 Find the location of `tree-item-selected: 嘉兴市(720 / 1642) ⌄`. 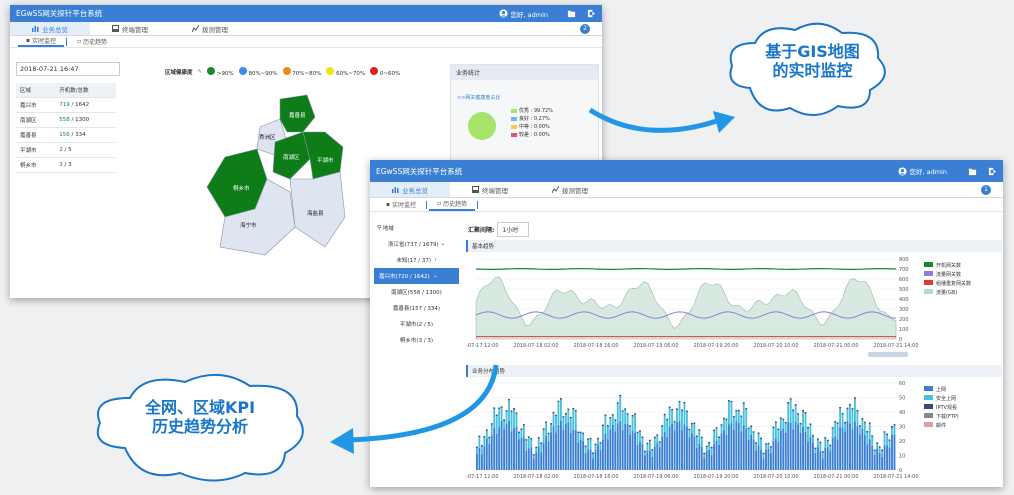

tree-item-selected: 嘉兴市(720 / 1642) ⌄ is located at coordinates (416, 276).